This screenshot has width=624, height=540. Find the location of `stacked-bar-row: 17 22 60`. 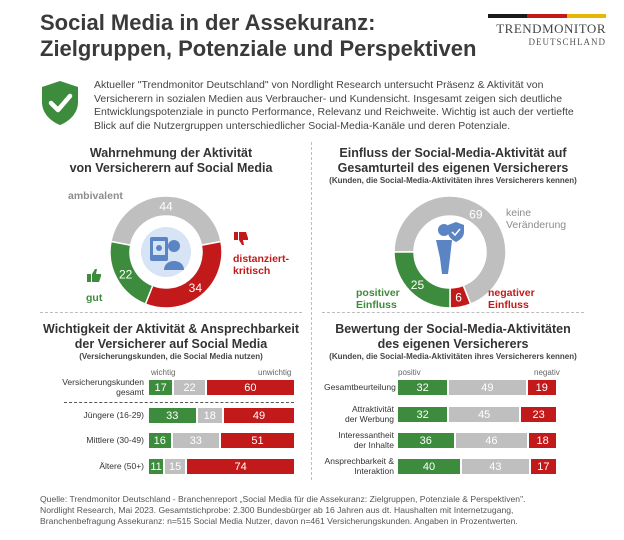

stacked-bar-row: 17 22 60 is located at coordinates (222, 387).